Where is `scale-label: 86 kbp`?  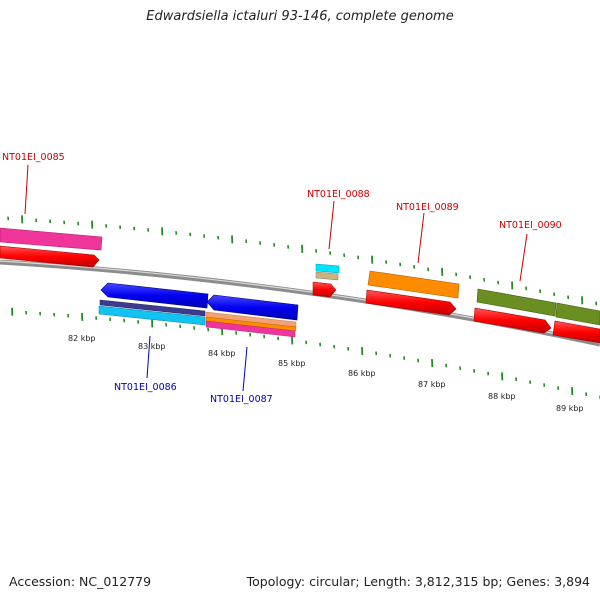
scale-label: 86 kbp is located at coordinates (362, 373).